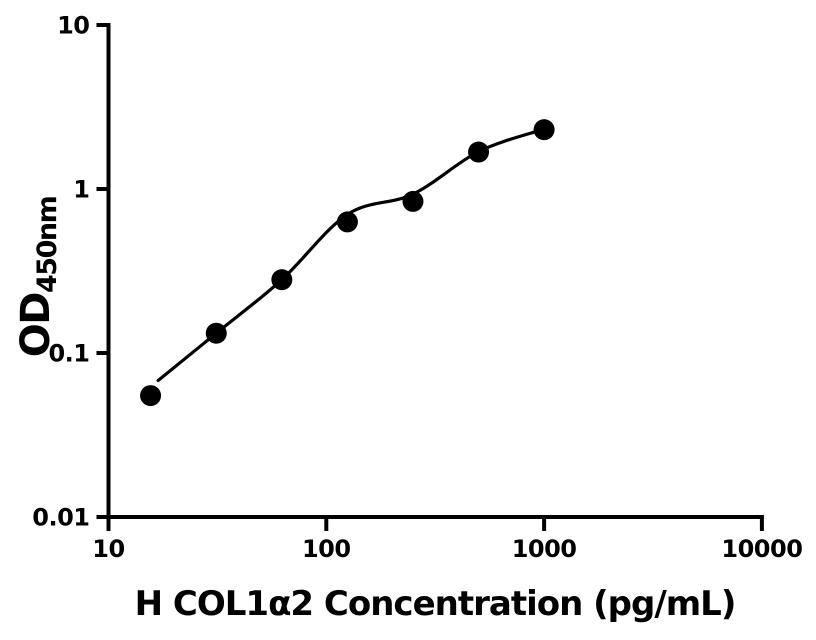  Describe the element at coordinates (47, 244) in the screenshot. I see `y-axis-title-subscript: 450nm` at that location.